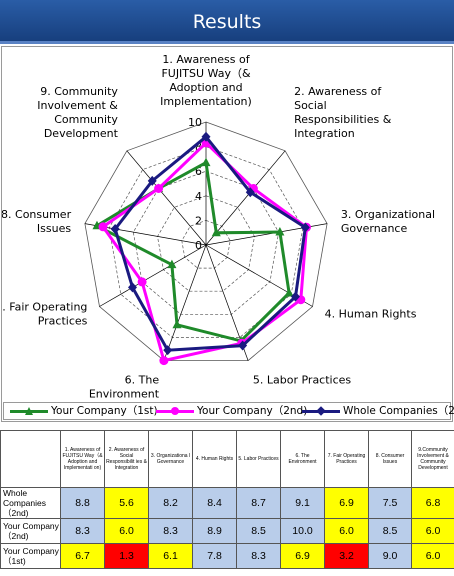 Image resolution: width=454 pixels, height=576 pixels. I want to click on row-label: Your Company（1st), so click(30, 556).